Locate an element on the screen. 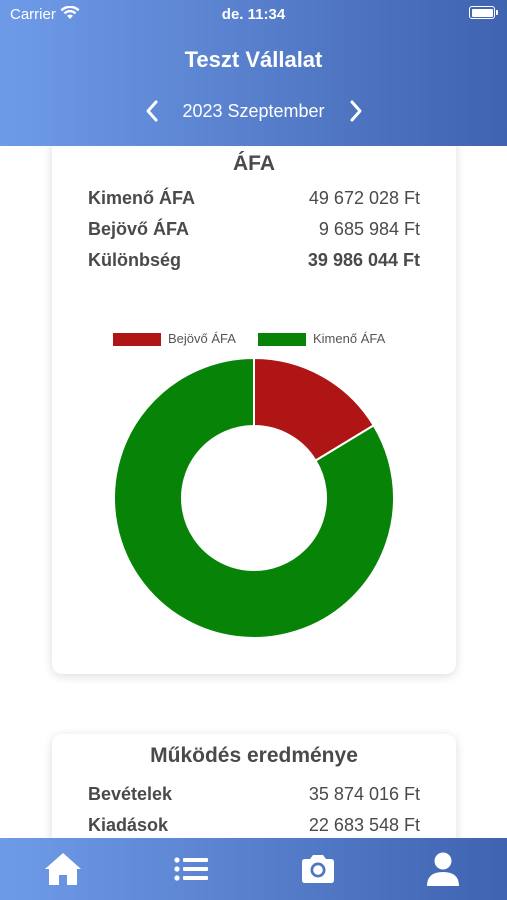 This screenshot has width=507, height=900. camera-icon is located at coordinates (318, 869).